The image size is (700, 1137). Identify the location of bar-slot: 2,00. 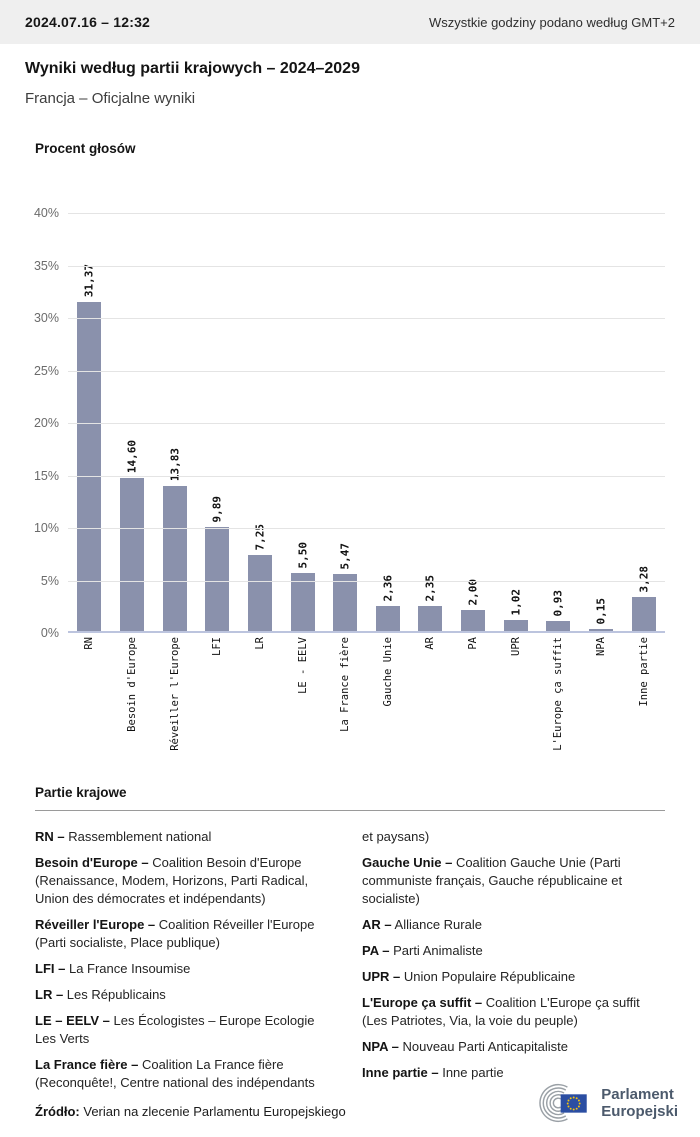
(473, 422).